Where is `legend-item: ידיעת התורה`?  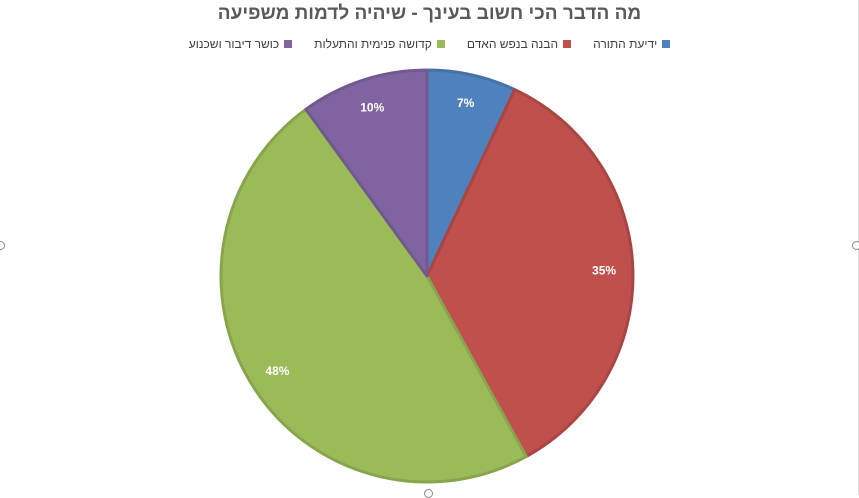 legend-item: ידיעת התורה is located at coordinates (632, 44).